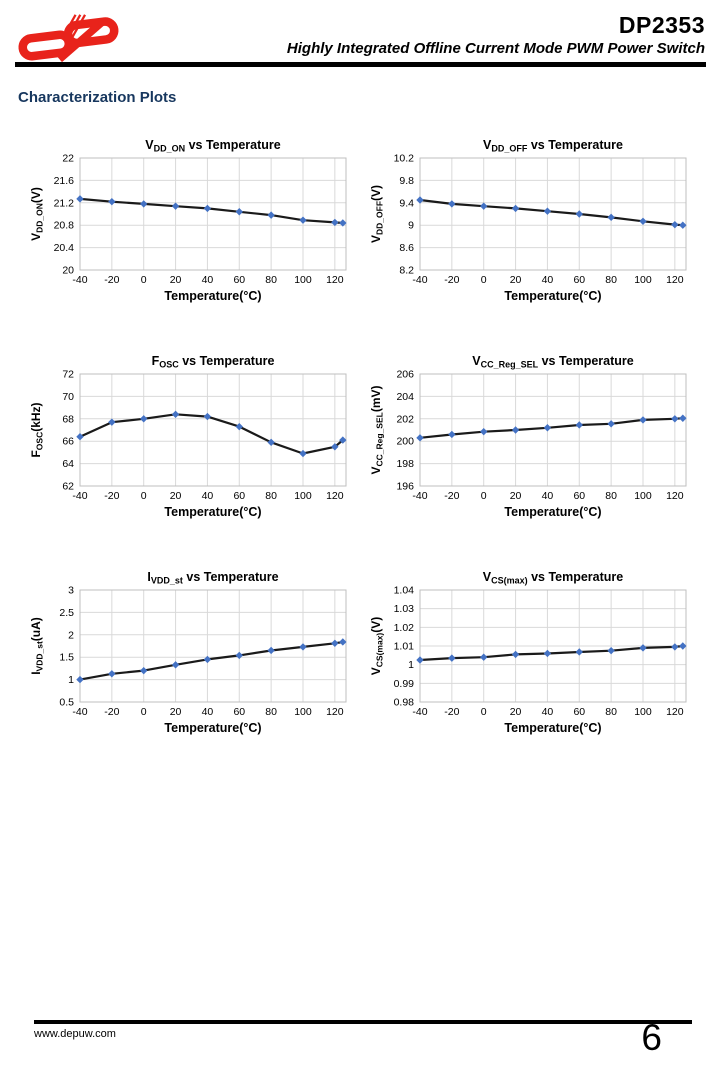 The height and width of the screenshot is (1087, 720). What do you see at coordinates (405, 375) in the screenshot?
I see `y-tick-label: 206` at bounding box center [405, 375].